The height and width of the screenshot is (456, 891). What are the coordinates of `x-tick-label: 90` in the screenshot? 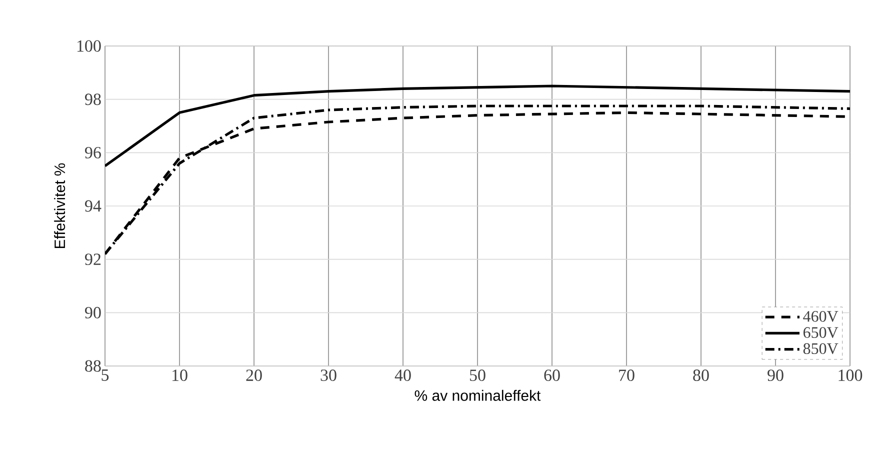 It's located at (776, 376).